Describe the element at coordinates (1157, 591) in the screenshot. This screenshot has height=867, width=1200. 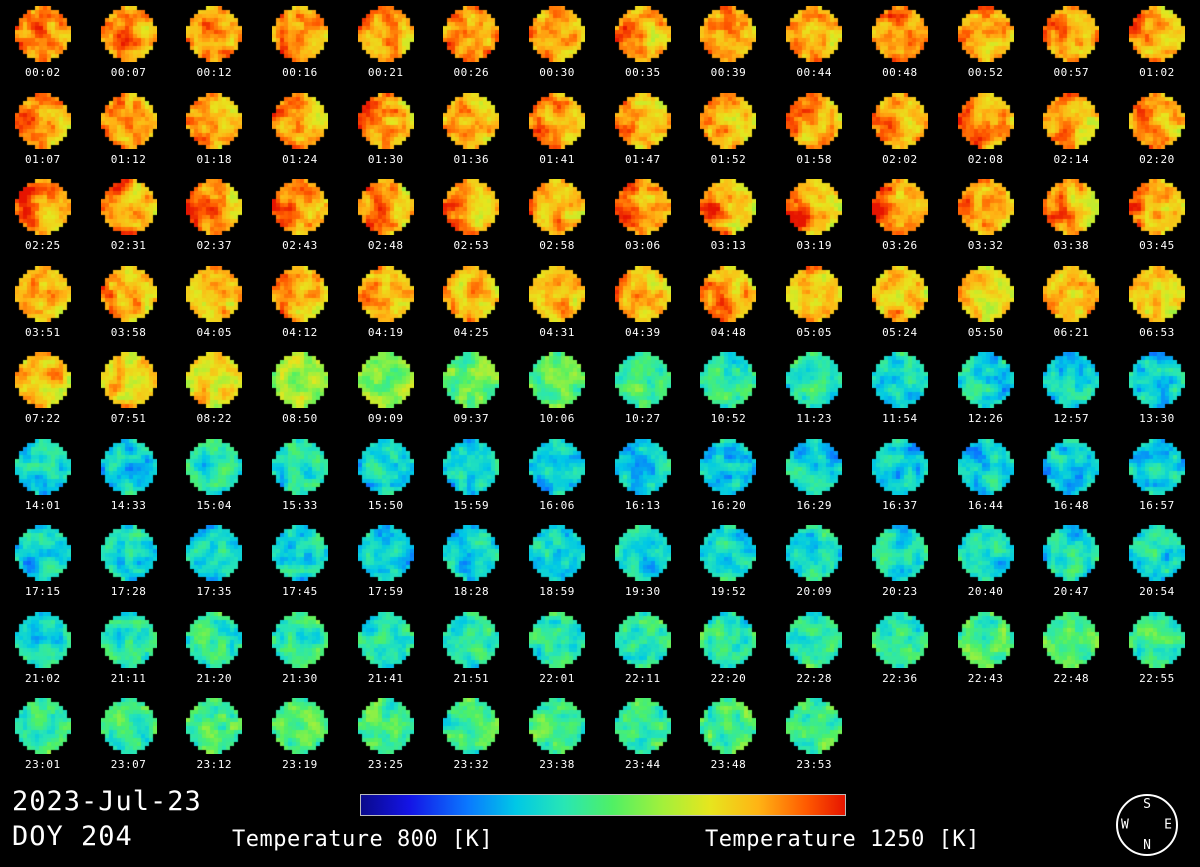
I see `frame-timestamp: 20:54` at that location.